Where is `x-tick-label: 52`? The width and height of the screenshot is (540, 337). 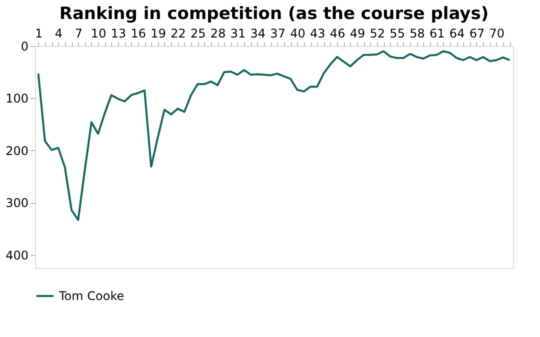 x-tick-label: 52 is located at coordinates (378, 33).